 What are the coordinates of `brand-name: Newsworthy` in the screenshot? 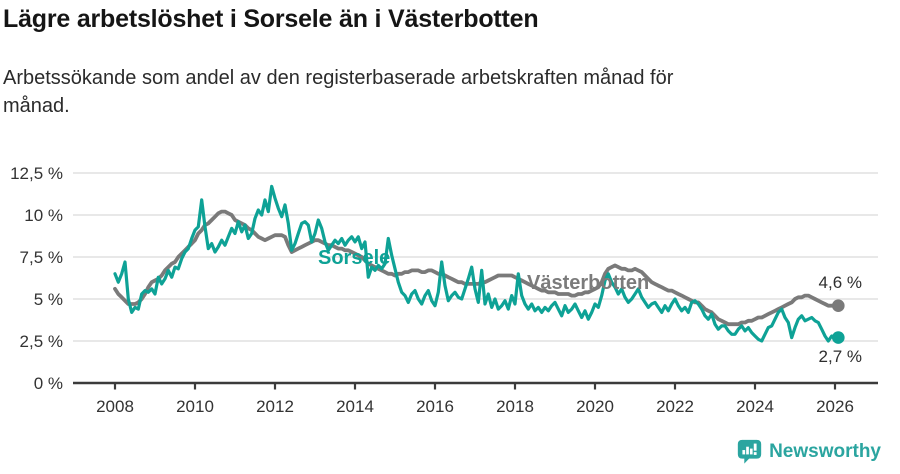 It's located at (825, 451).